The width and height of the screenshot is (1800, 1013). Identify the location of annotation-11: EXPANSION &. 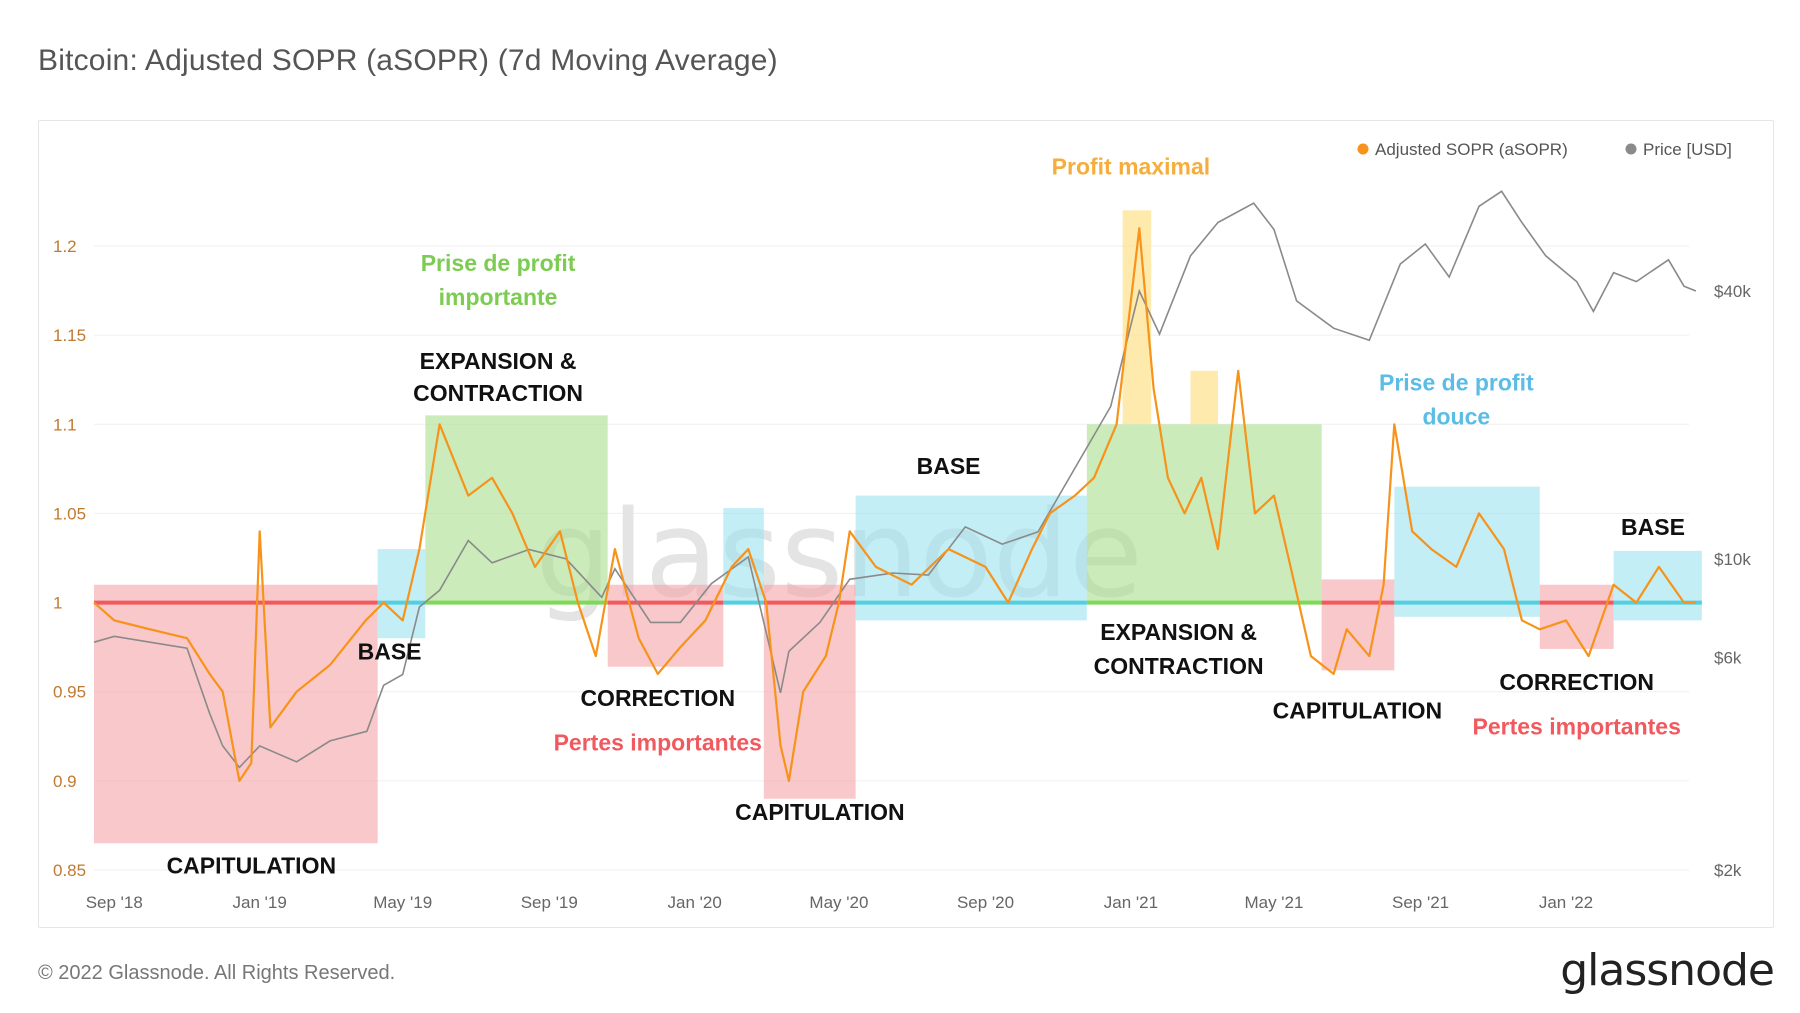
(1178, 632).